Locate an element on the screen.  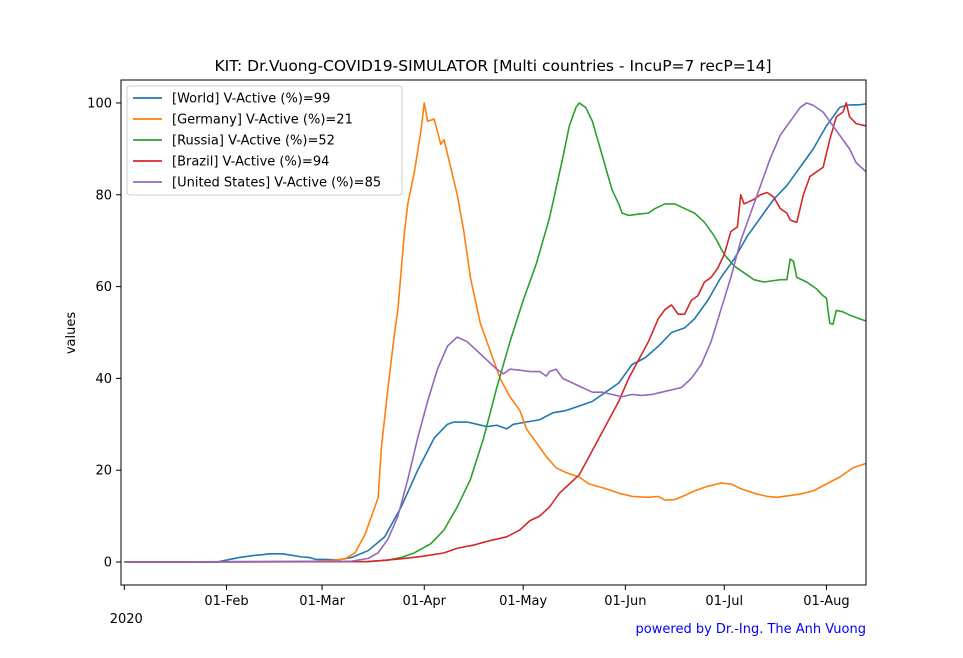
y-tick-label-3: 60 is located at coordinates (103, 287).